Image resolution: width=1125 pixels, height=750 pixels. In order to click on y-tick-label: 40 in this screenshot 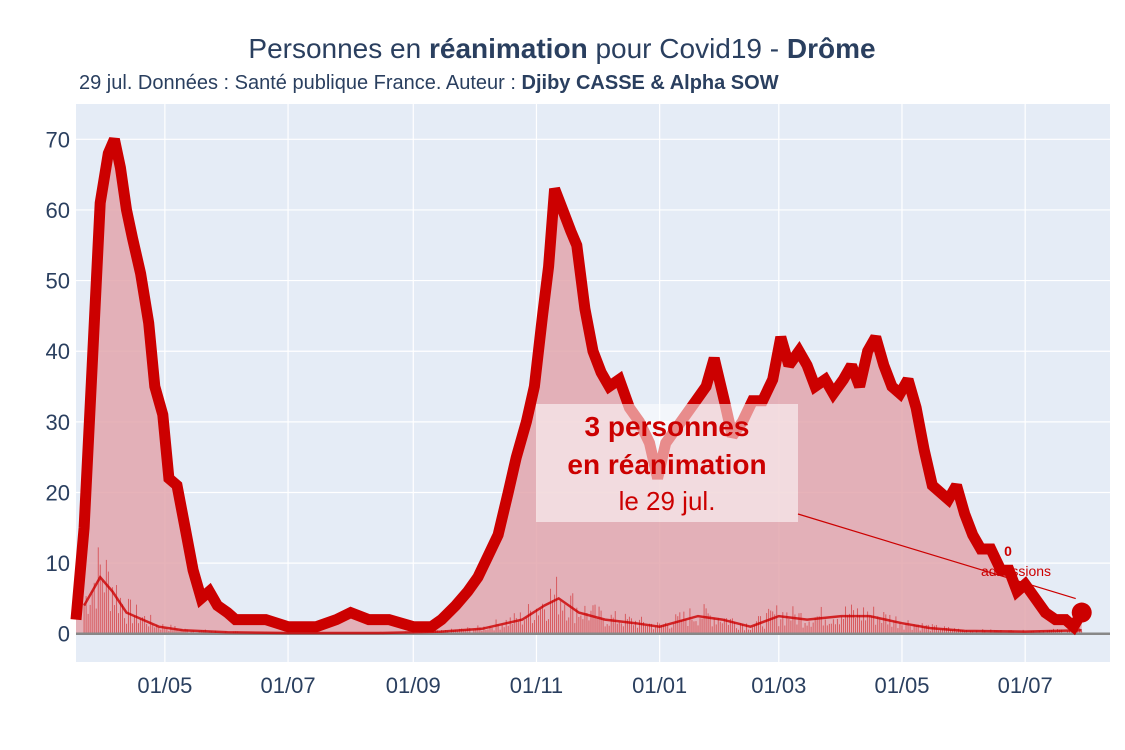, I will do `click(58, 351)`.